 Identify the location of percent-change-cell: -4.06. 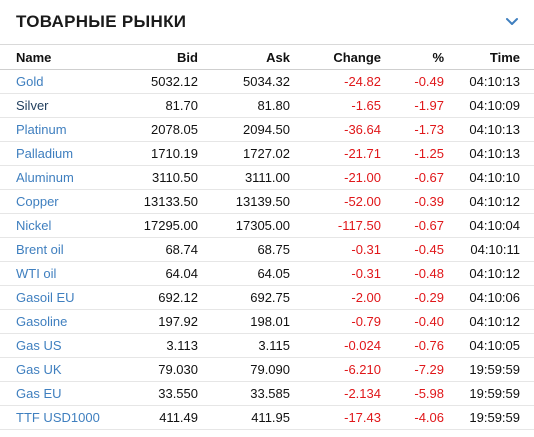
(412, 417).